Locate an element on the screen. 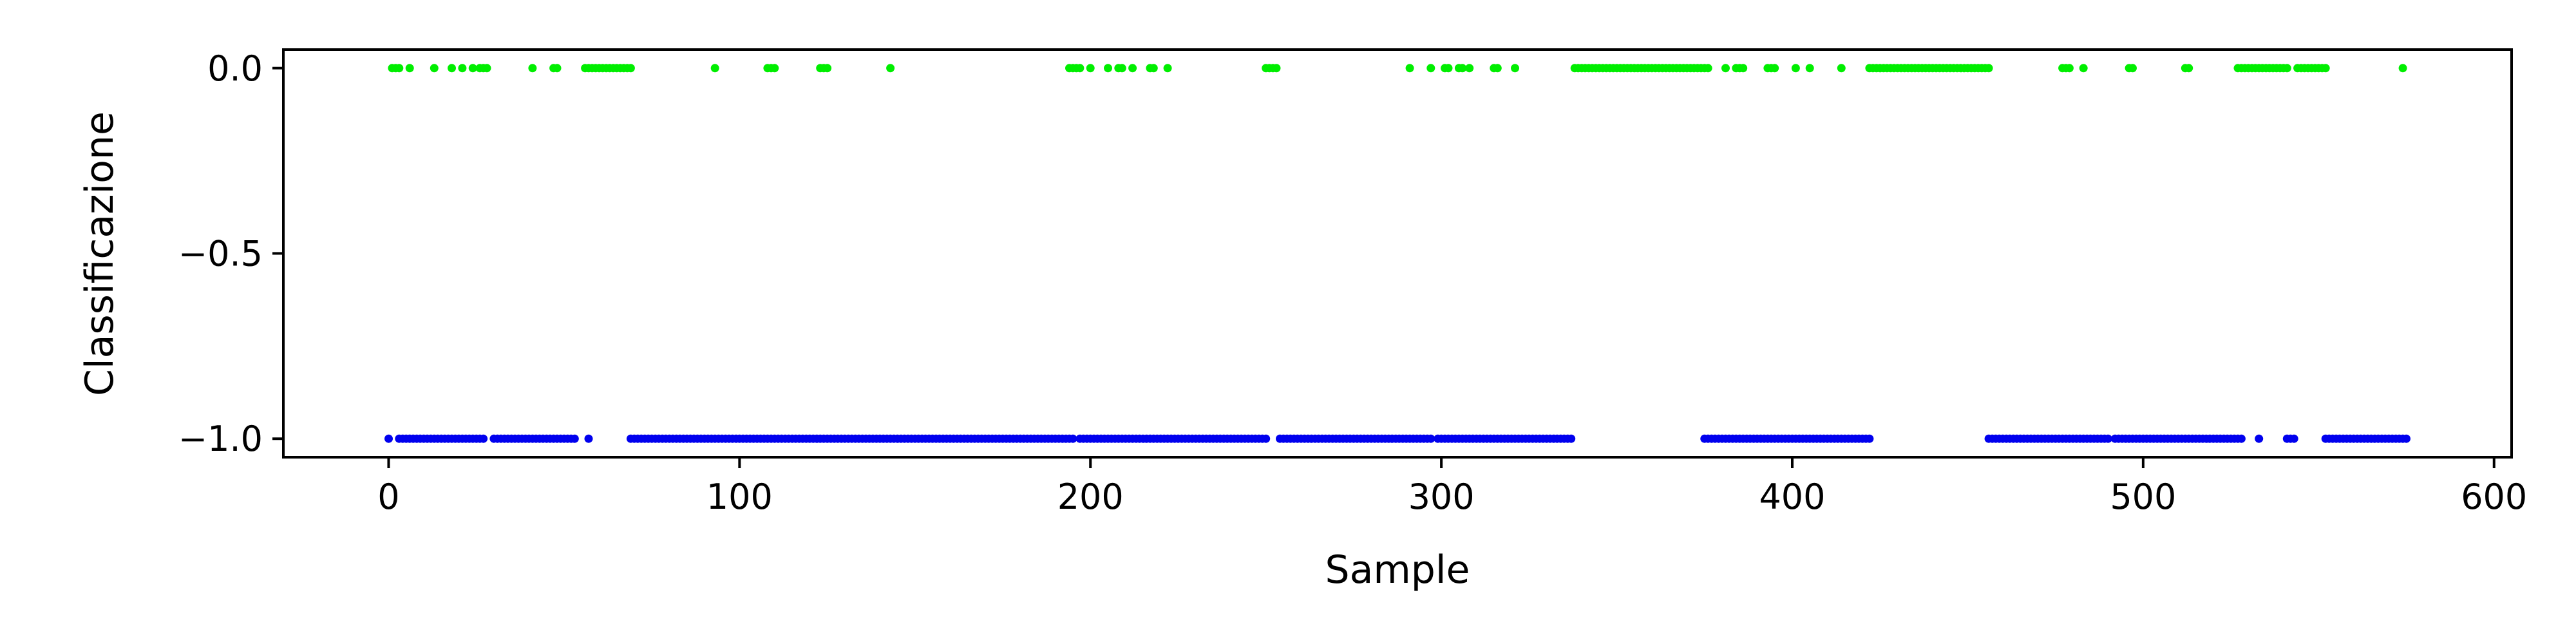 The image size is (2576, 644). y-tick-label: −0.5 is located at coordinates (221, 254).